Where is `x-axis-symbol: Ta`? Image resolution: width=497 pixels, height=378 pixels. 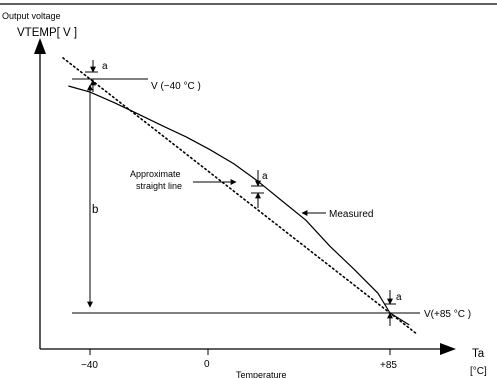
x-axis-symbol: Ta is located at coordinates (478, 354).